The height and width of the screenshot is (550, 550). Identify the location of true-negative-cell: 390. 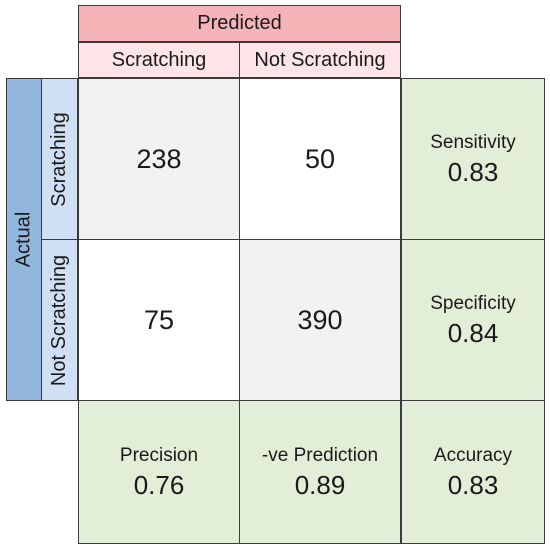
(320, 320).